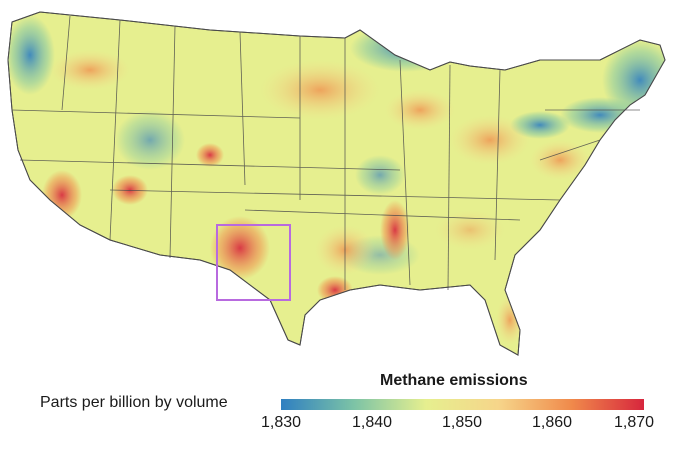 Image resolution: width=680 pixels, height=450 pixels. Describe the element at coordinates (281, 422) in the screenshot. I see `legend-tick: 1,830` at that location.